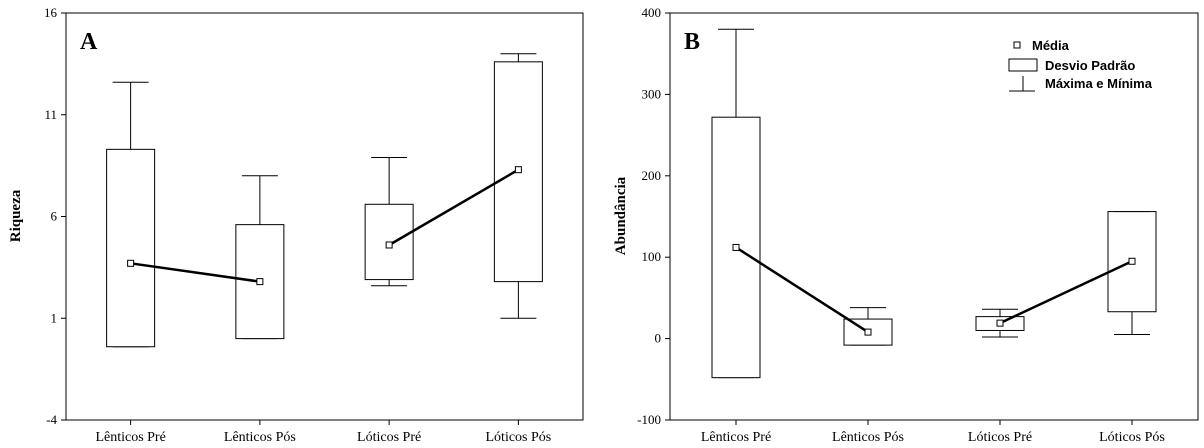  I want to click on y-tick-label: -4, so click(51, 419).